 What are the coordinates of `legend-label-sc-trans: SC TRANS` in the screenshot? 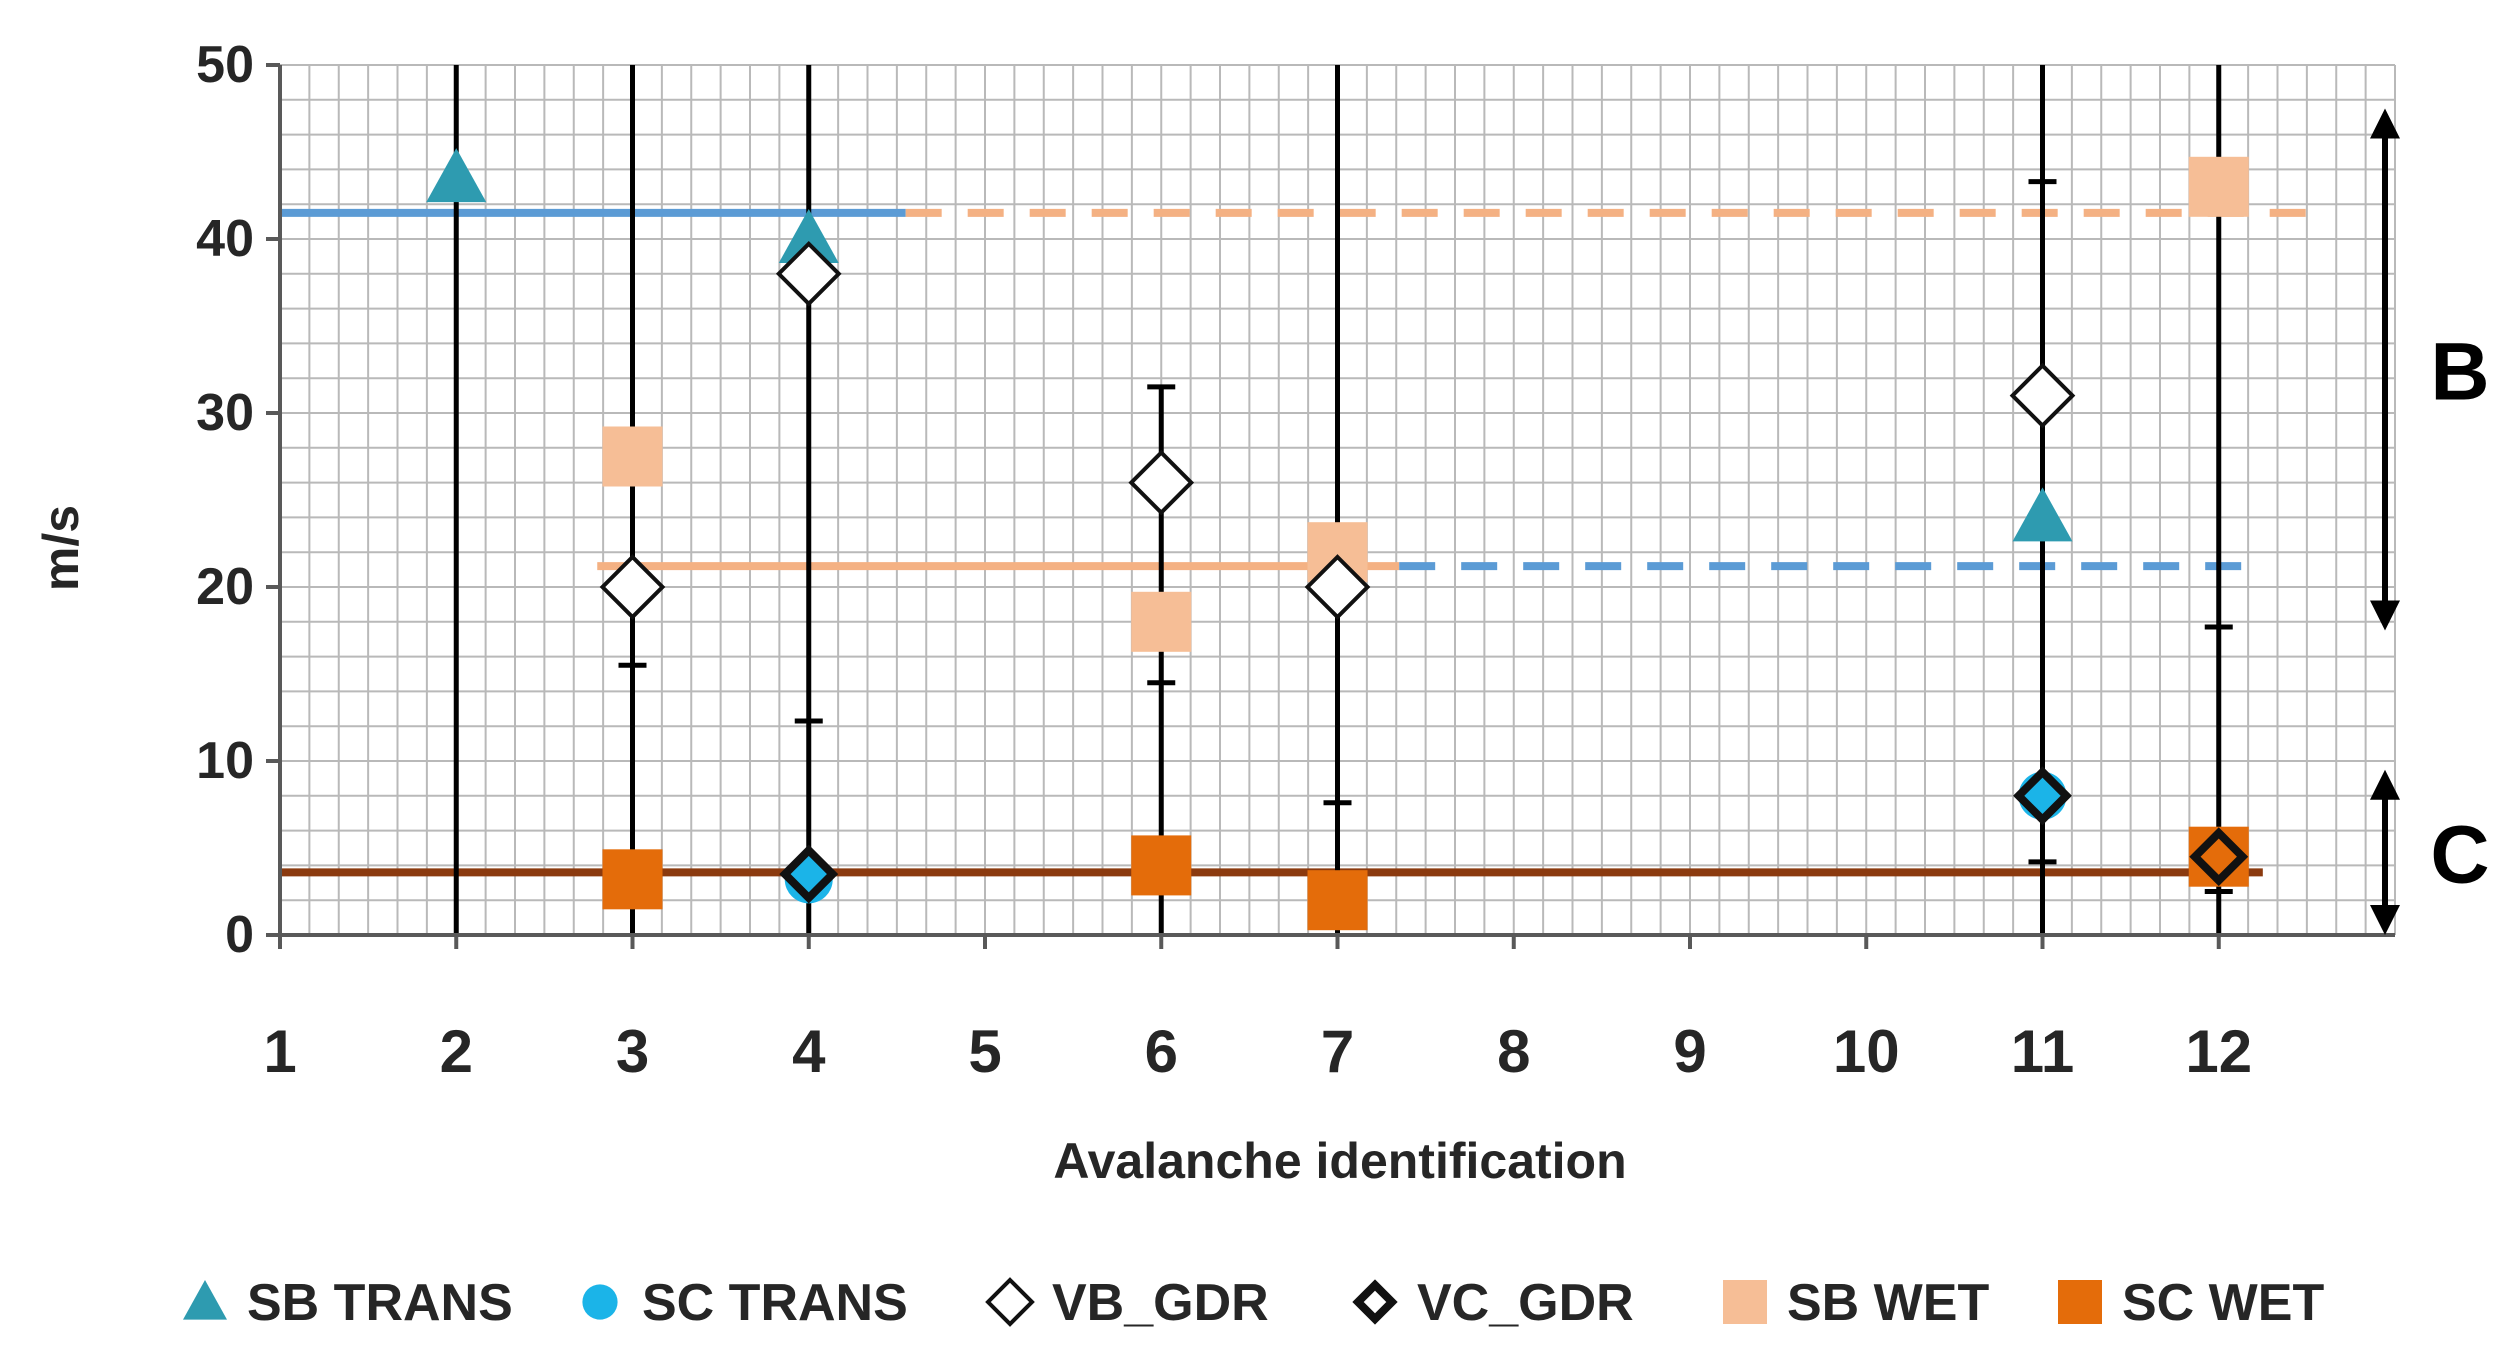 It's located at (775, 1303).